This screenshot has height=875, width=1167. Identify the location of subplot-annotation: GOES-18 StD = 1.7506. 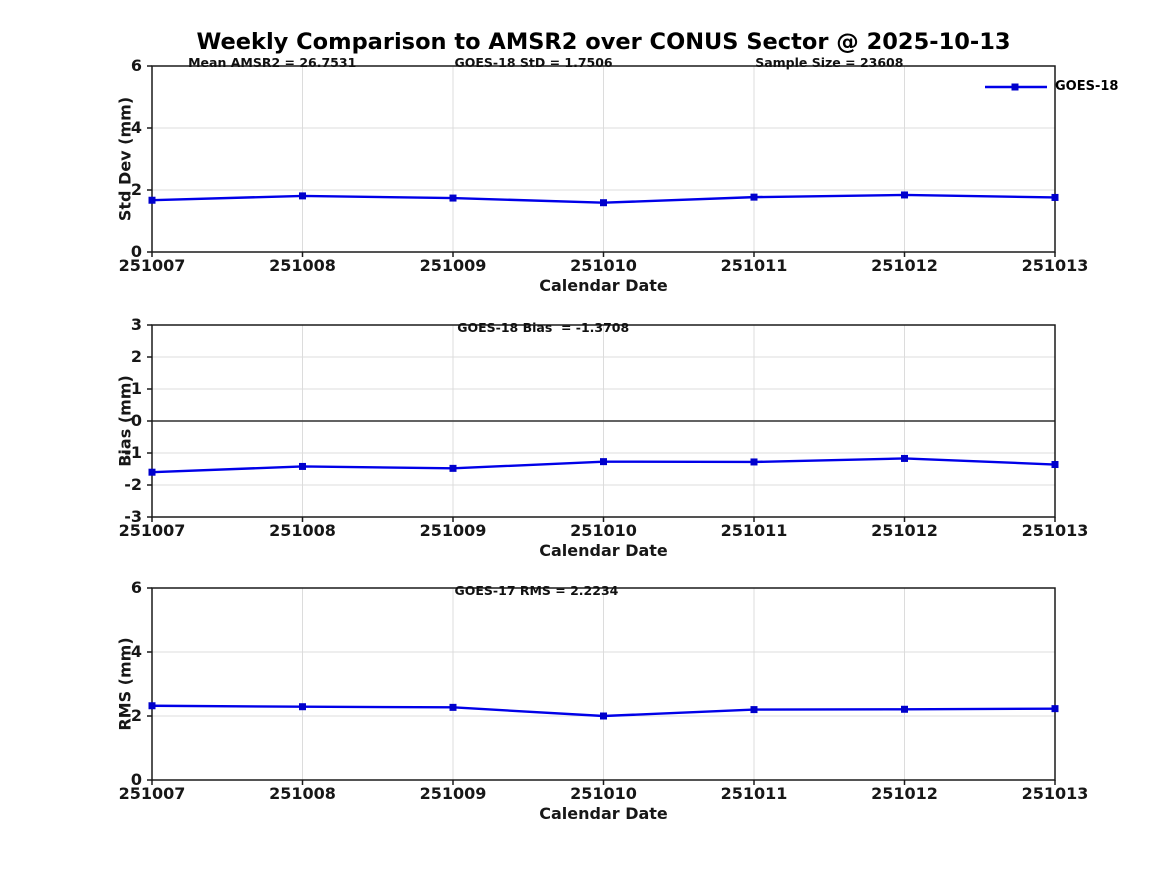
(533, 62).